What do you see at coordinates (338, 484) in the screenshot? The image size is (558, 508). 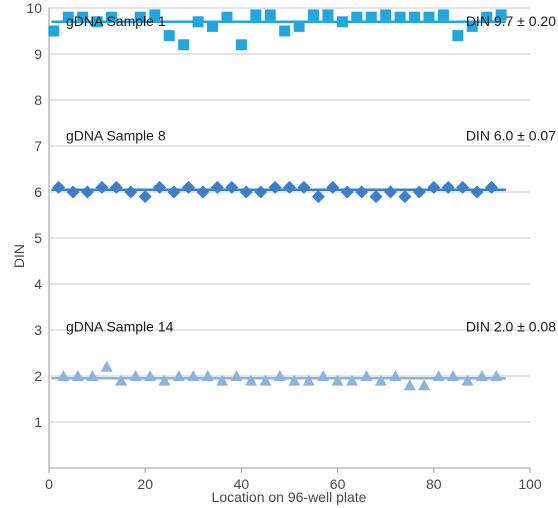 I see `x-tick-label: 60` at bounding box center [338, 484].